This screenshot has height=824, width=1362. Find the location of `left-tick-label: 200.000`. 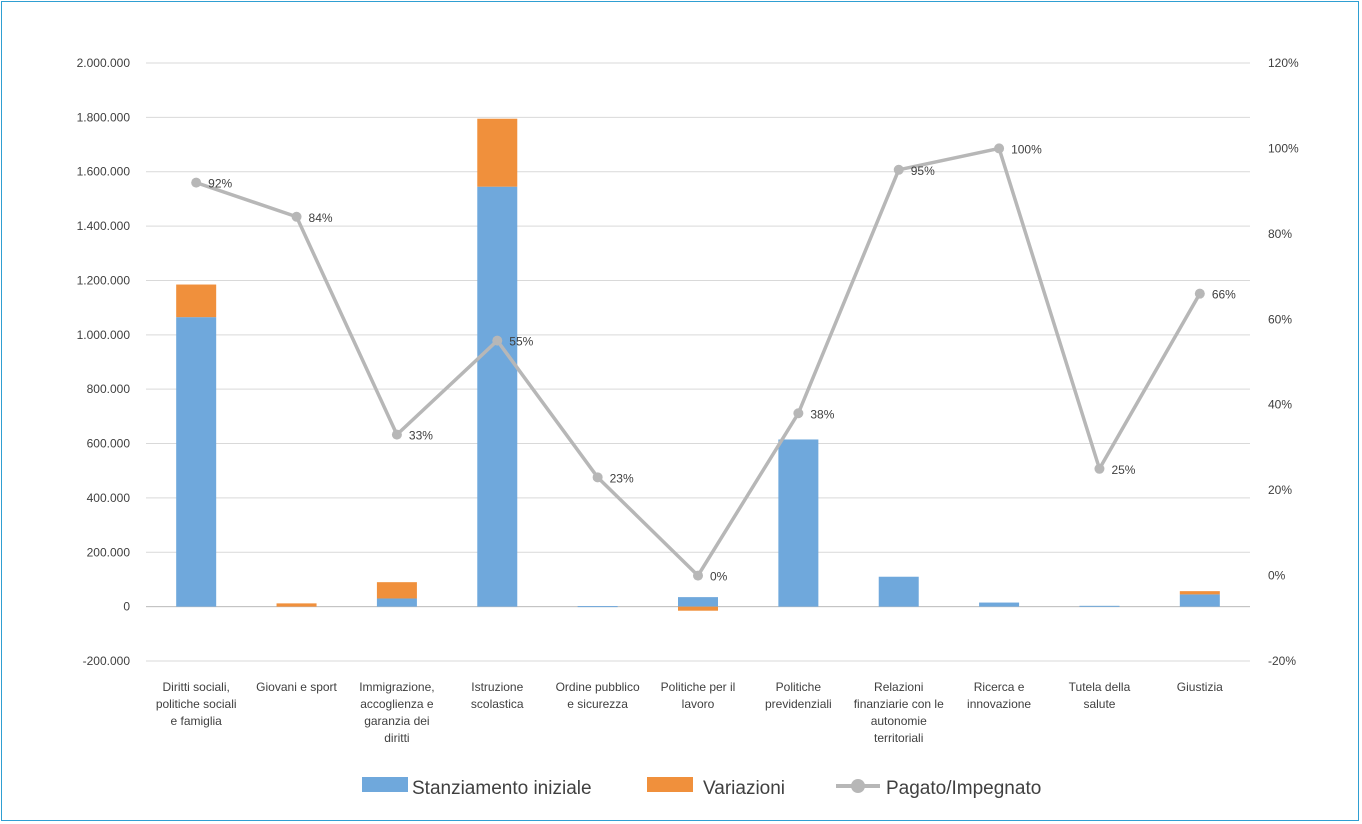

left-tick-label: 200.000 is located at coordinates (109, 552).